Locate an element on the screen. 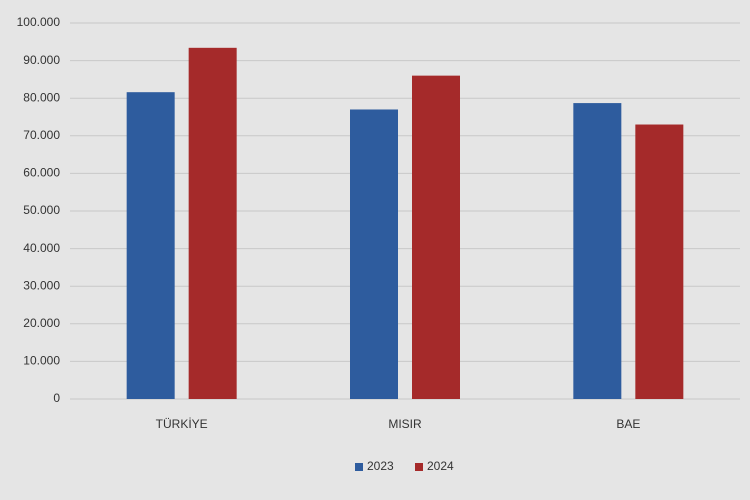 Image resolution: width=750 pixels, height=500 pixels. legend-label: 2023 is located at coordinates (380, 466).